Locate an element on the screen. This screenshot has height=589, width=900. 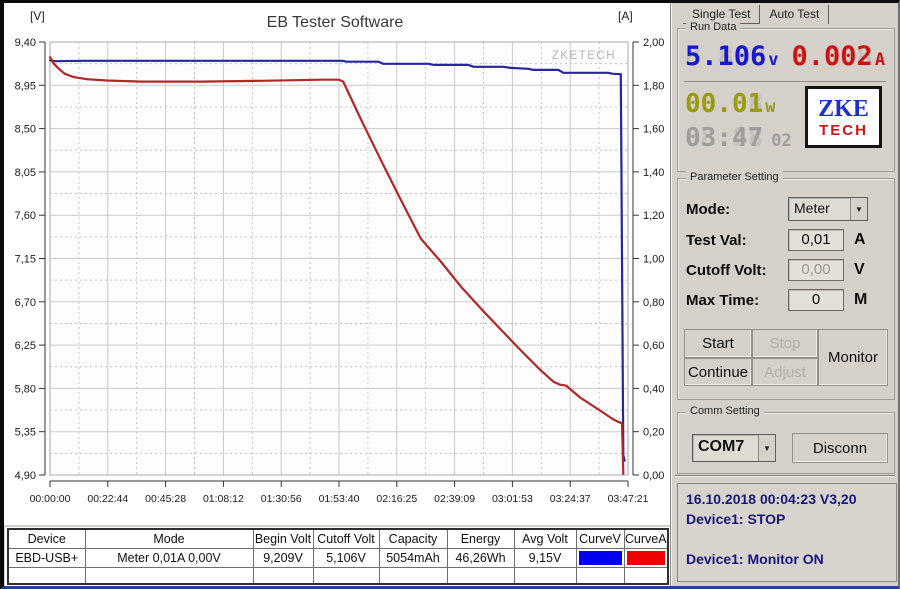
comm-setting-group: Comm Setting COM7 ▼ Disconn is located at coordinates (786, 439).